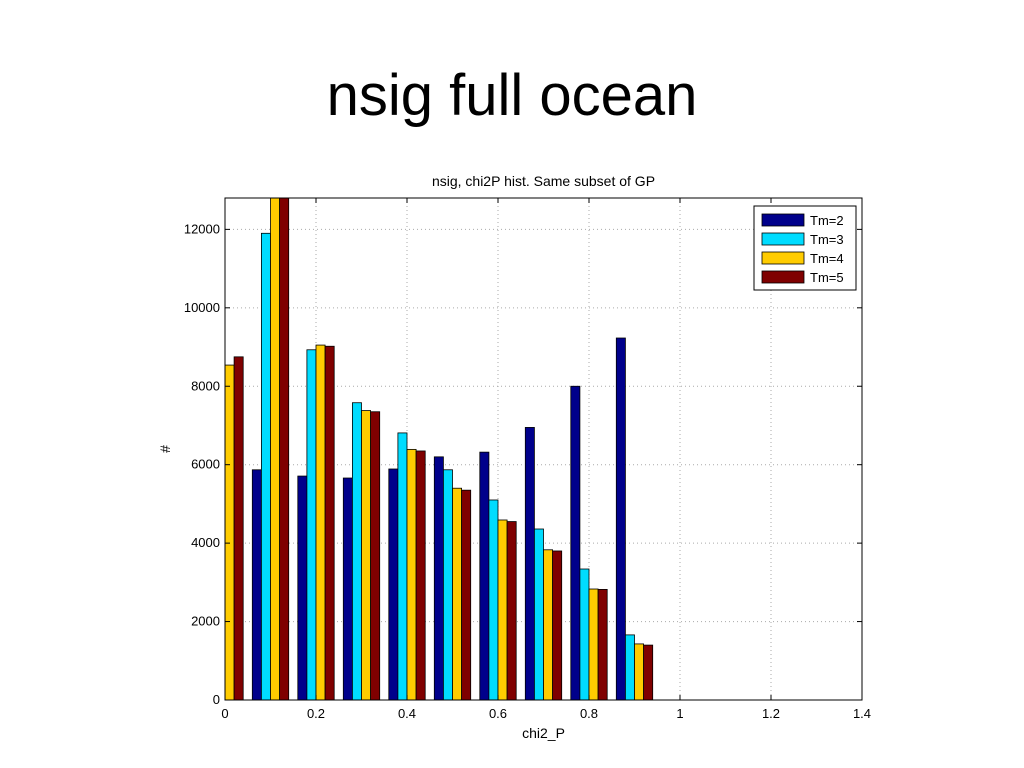  Describe the element at coordinates (862, 713) in the screenshot. I see `x-tick-label: 1.4` at that location.